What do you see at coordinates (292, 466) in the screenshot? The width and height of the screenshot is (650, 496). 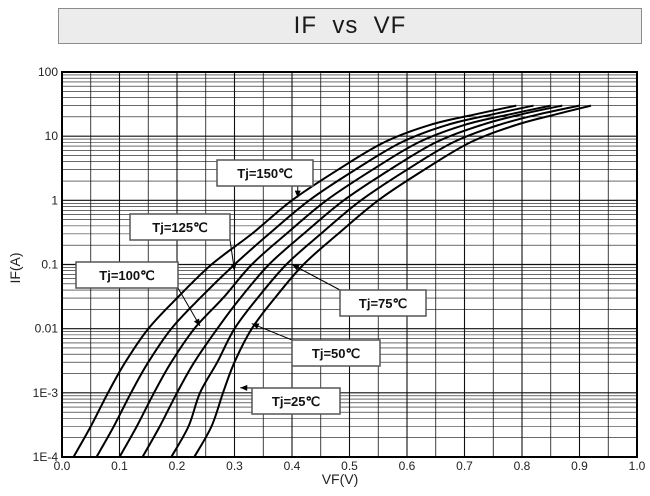 I see `x-tick-label: 0.4` at bounding box center [292, 466].